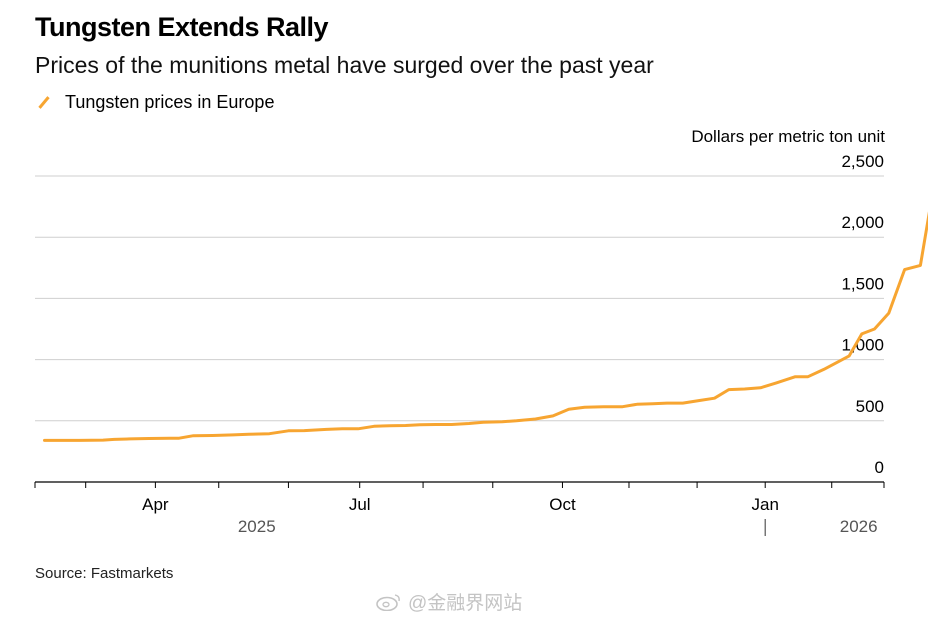 The height and width of the screenshot is (622, 928). I want to click on legend: Tungsten prices in Europe, so click(154, 102).